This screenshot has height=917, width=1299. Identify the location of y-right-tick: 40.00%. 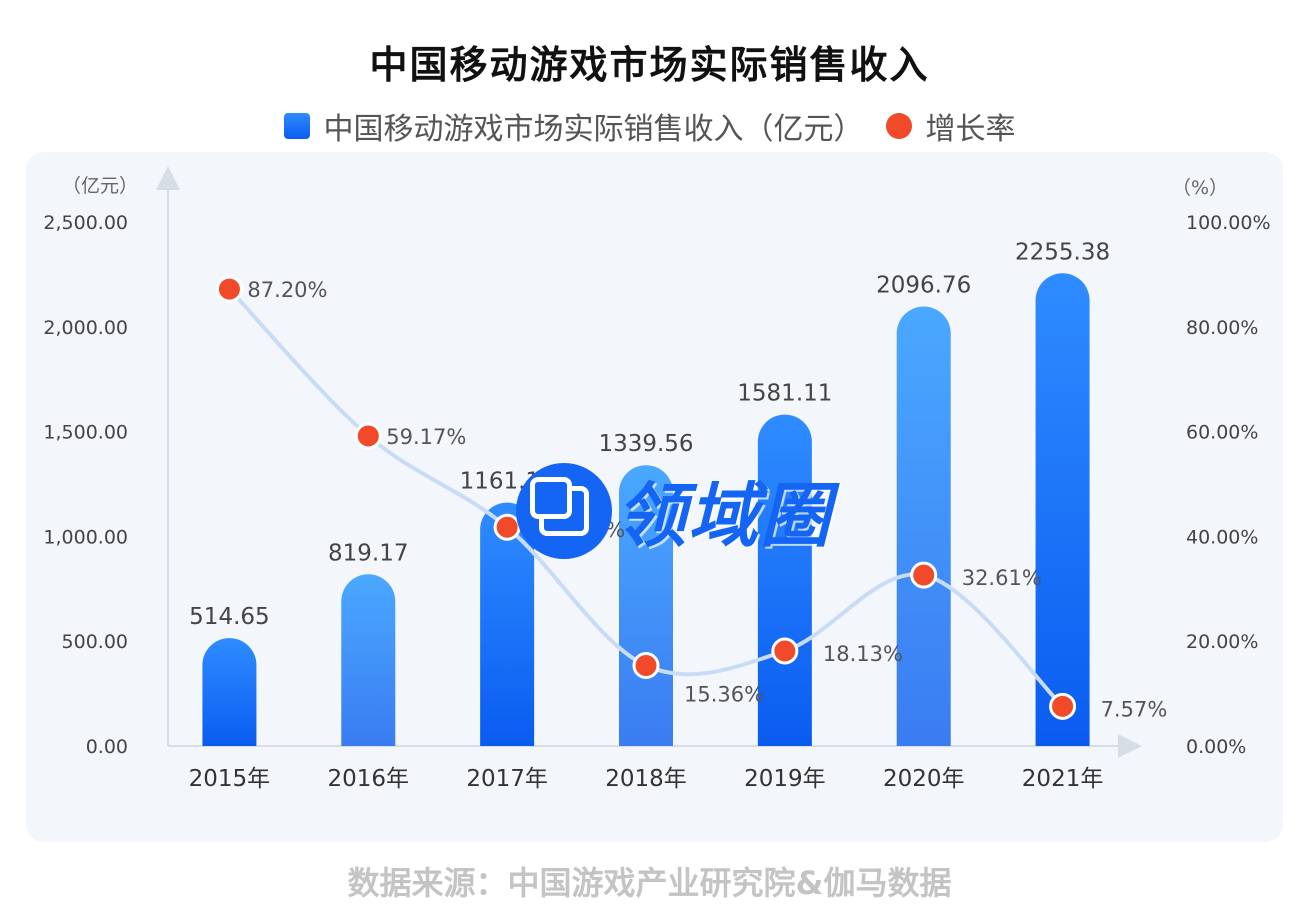
(1222, 537).